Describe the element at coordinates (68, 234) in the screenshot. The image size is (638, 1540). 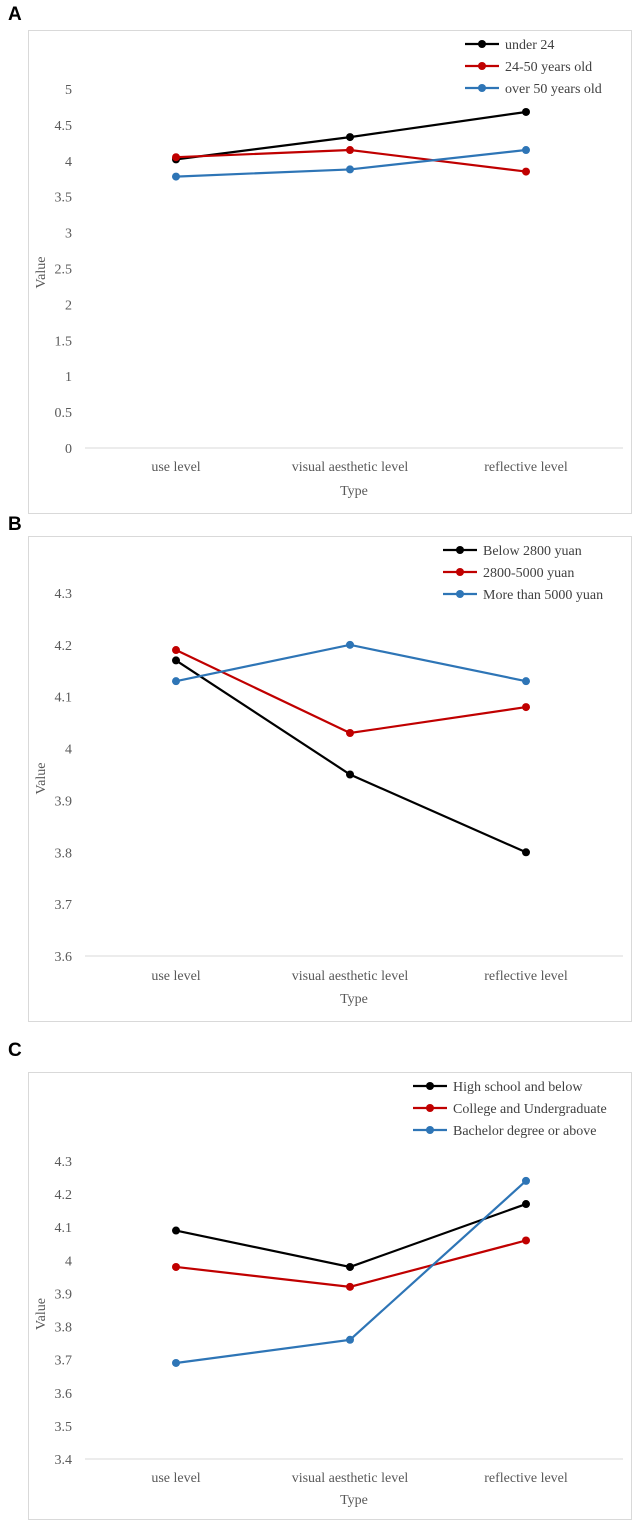
I see `y-tick-label-a-6: 3` at that location.